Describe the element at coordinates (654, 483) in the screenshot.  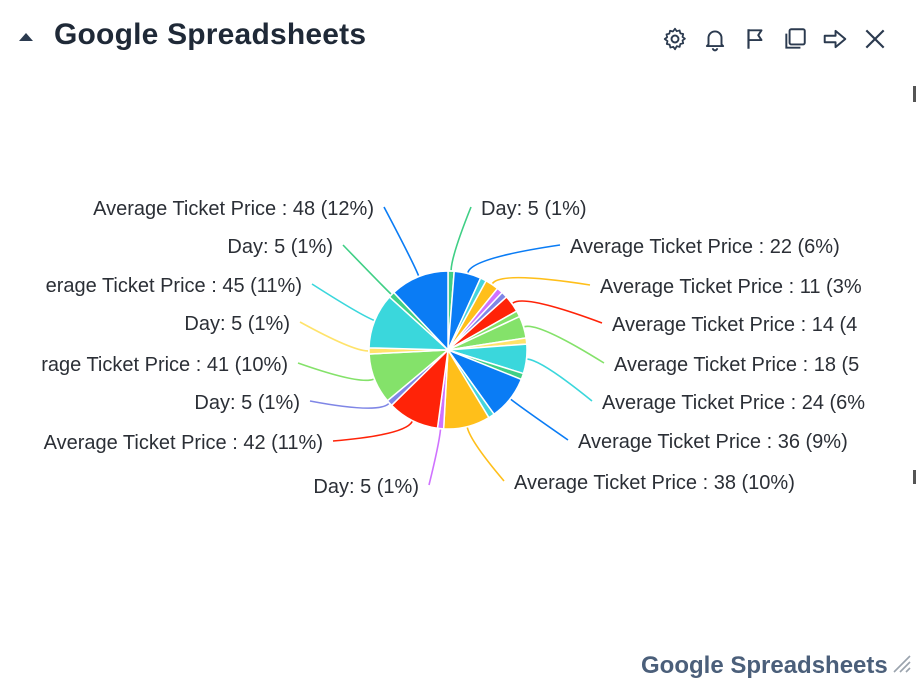
I see `slice-label: Average Ticket Price : 38 (10%)` at that location.